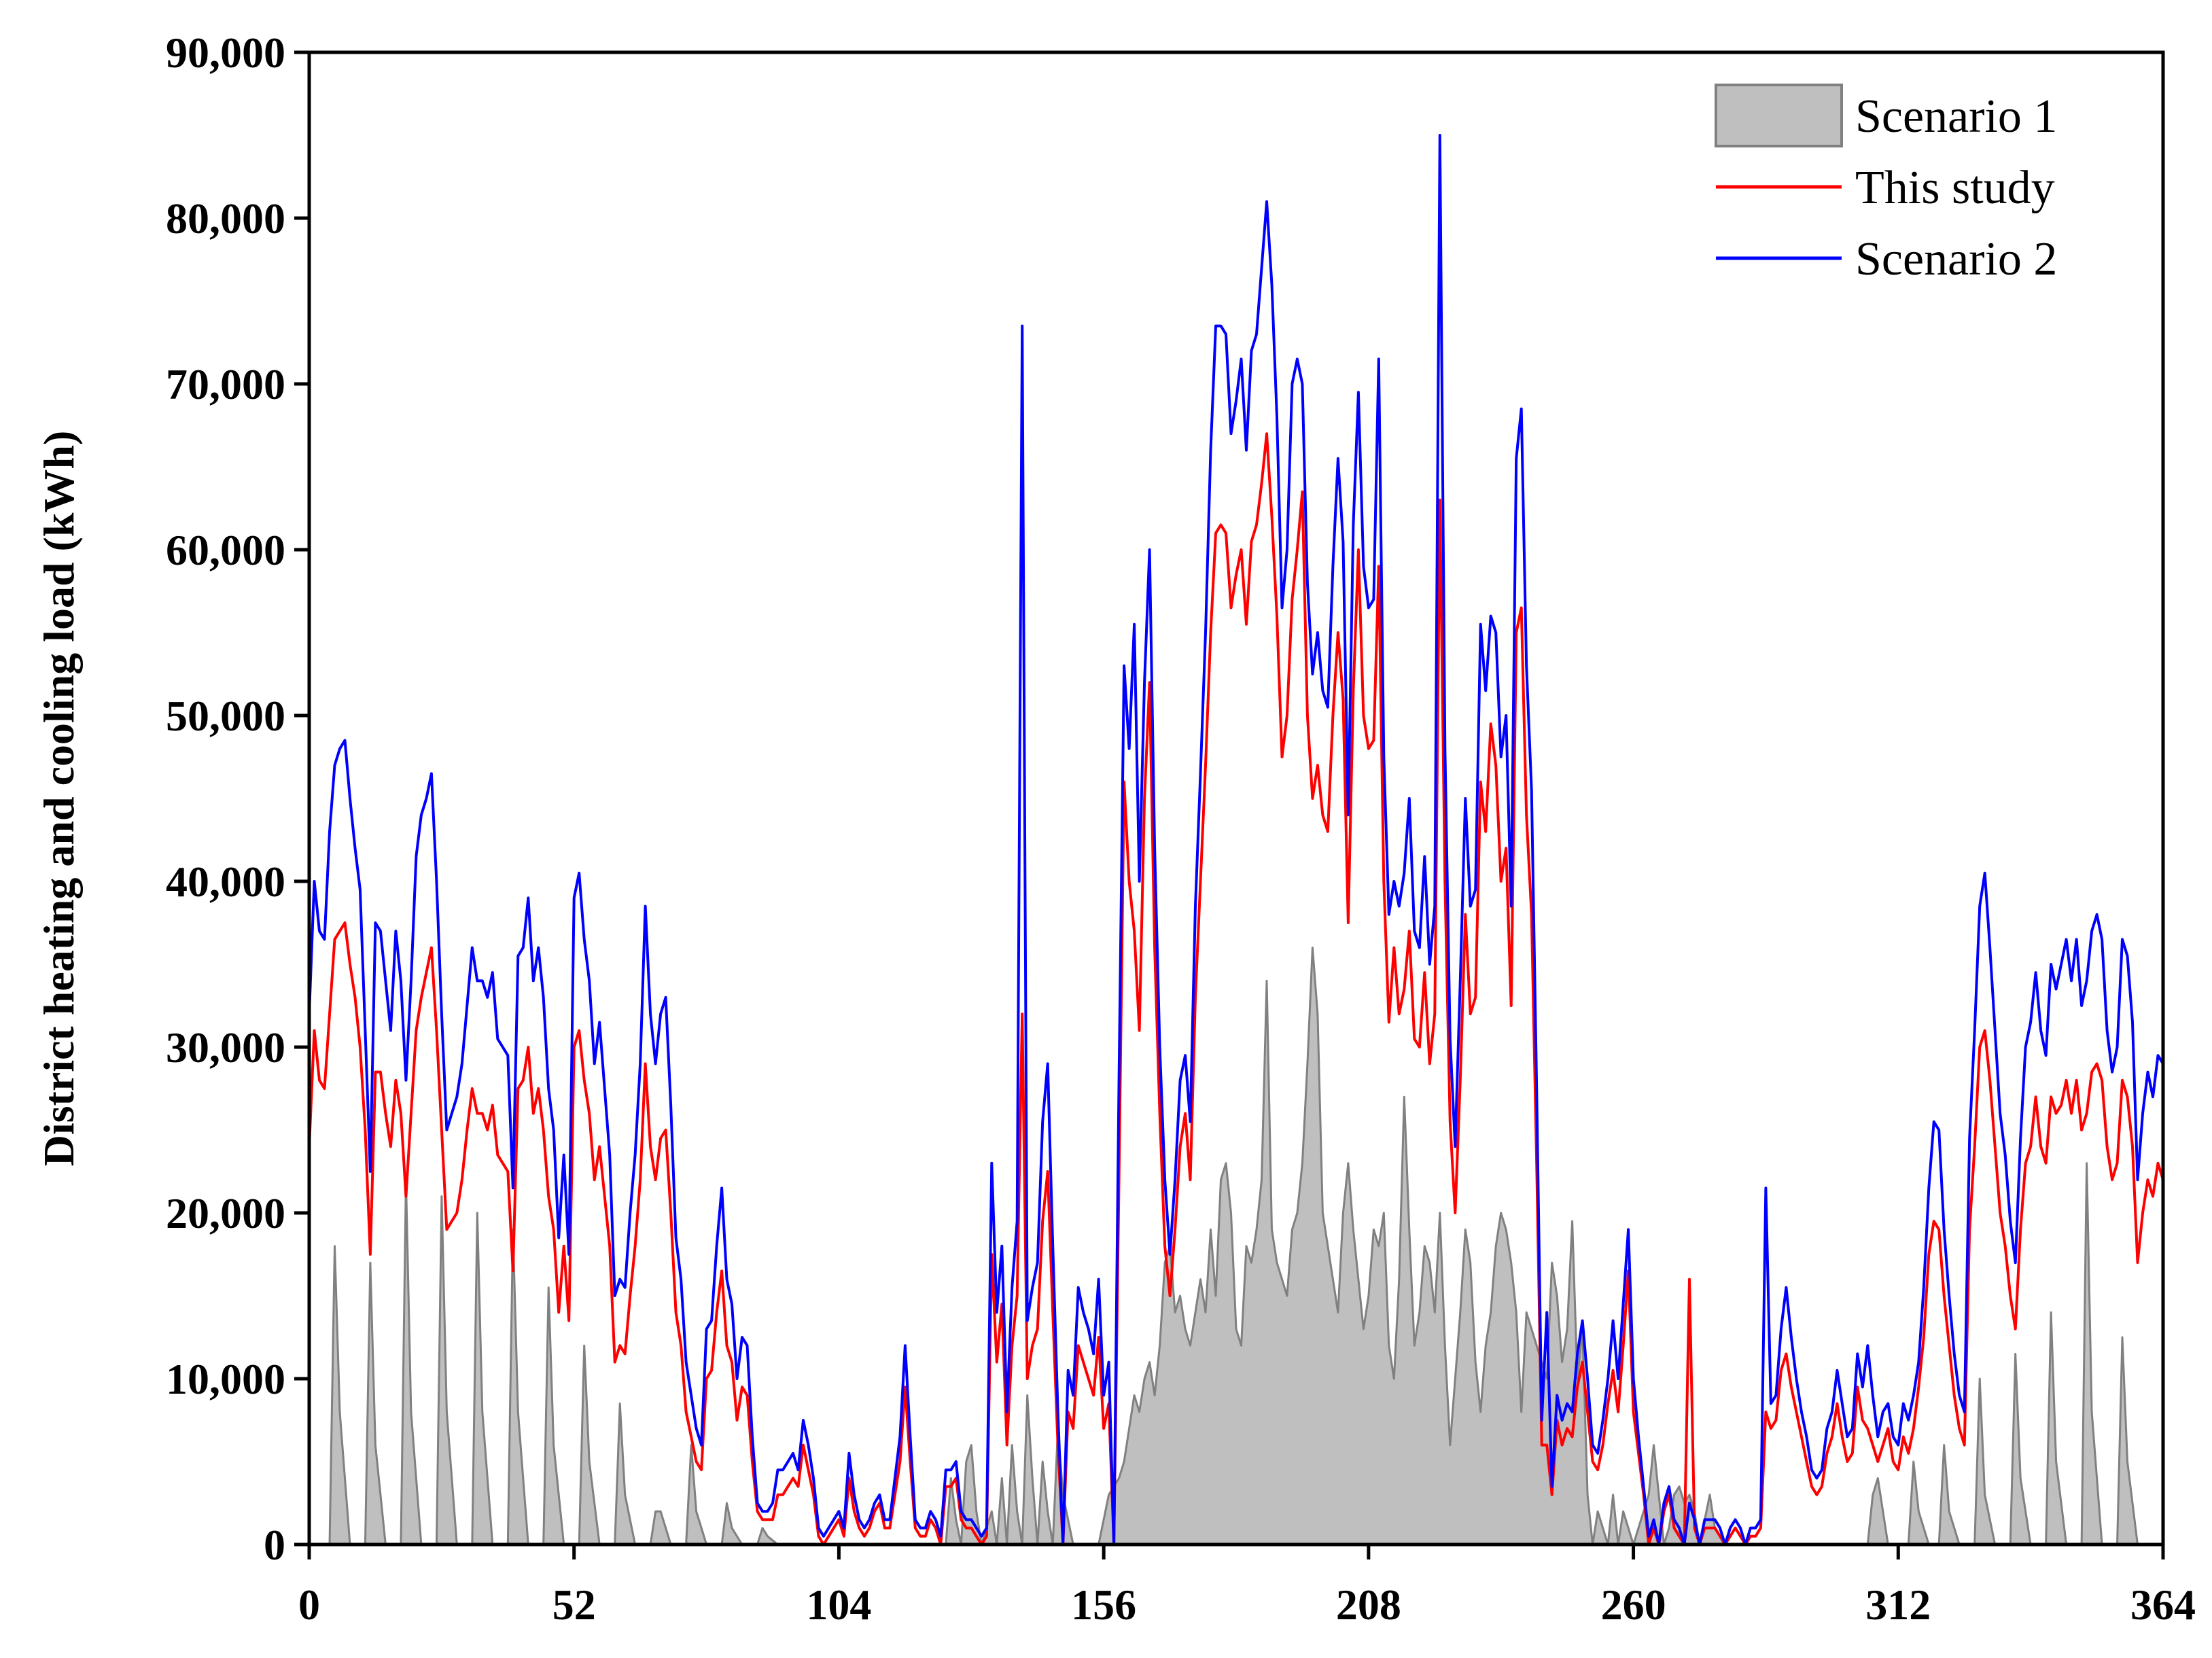 Image resolution: width=2212 pixels, height=1658 pixels. Describe the element at coordinates (226, 1047) in the screenshot. I see `y-tick-label: 30,000` at that location.